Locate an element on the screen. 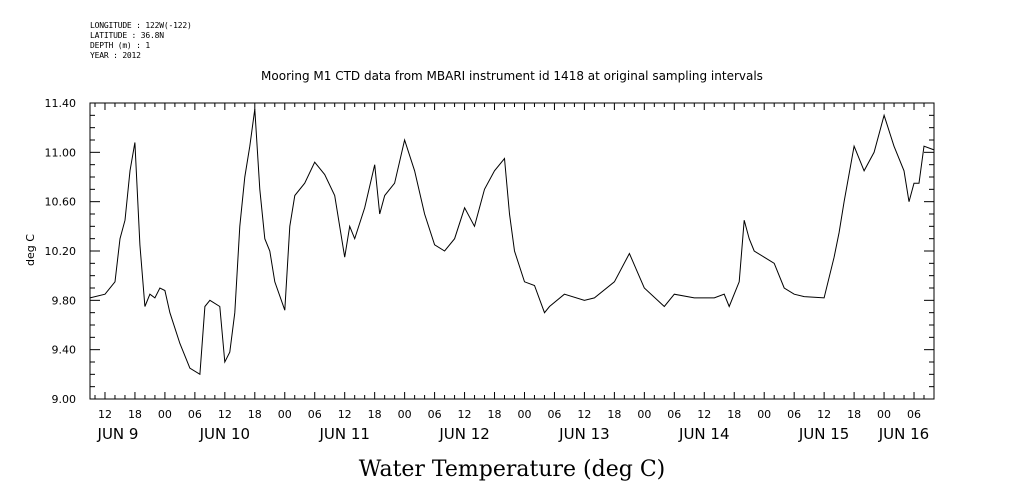 This screenshot has width=1009, height=504. day-label: JUN 9 is located at coordinates (118, 434).